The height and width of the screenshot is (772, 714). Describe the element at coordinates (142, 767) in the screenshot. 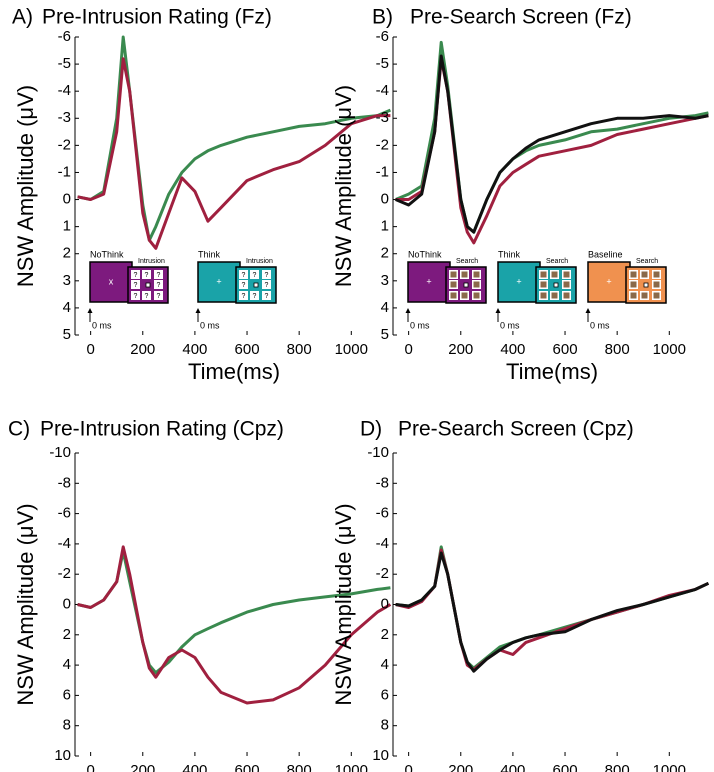

I see `x-tick-label: 200` at that location.